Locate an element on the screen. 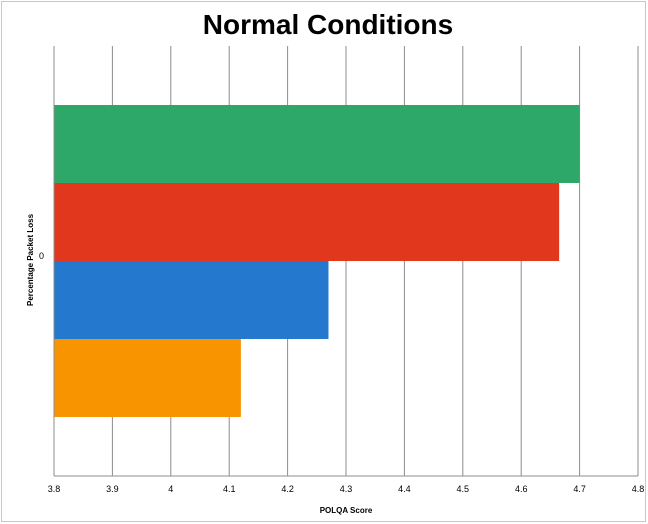  x-tick-label: 4.7 is located at coordinates (579, 489).